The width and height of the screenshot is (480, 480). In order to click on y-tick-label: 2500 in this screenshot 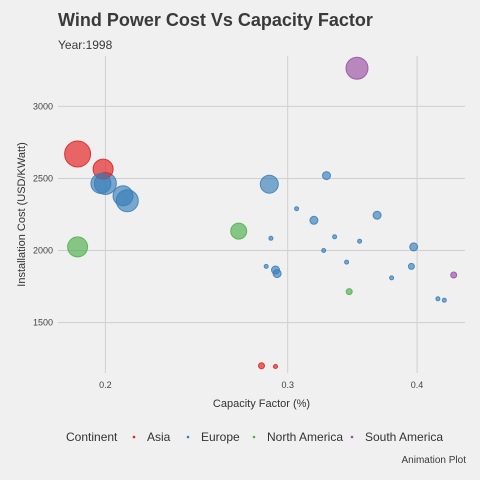, I will do `click(43, 178)`.